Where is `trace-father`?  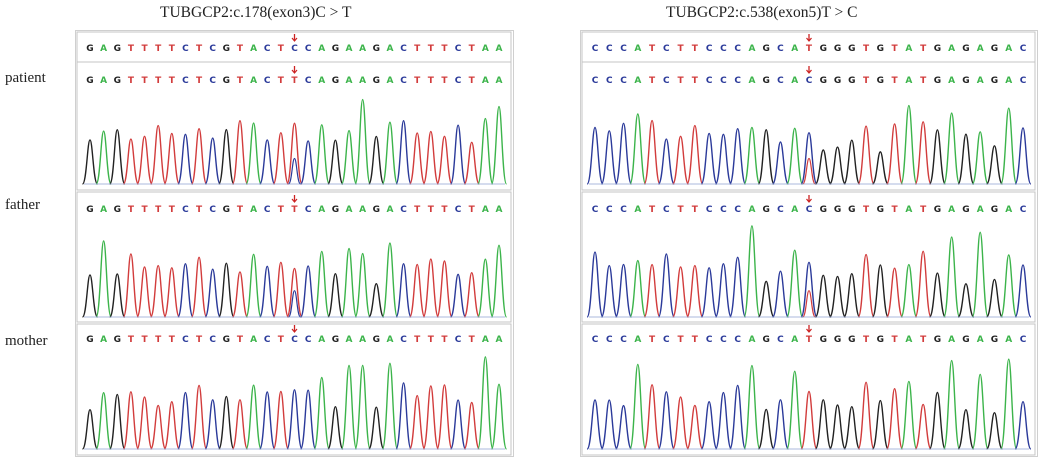 trace-father is located at coordinates (809, 271).